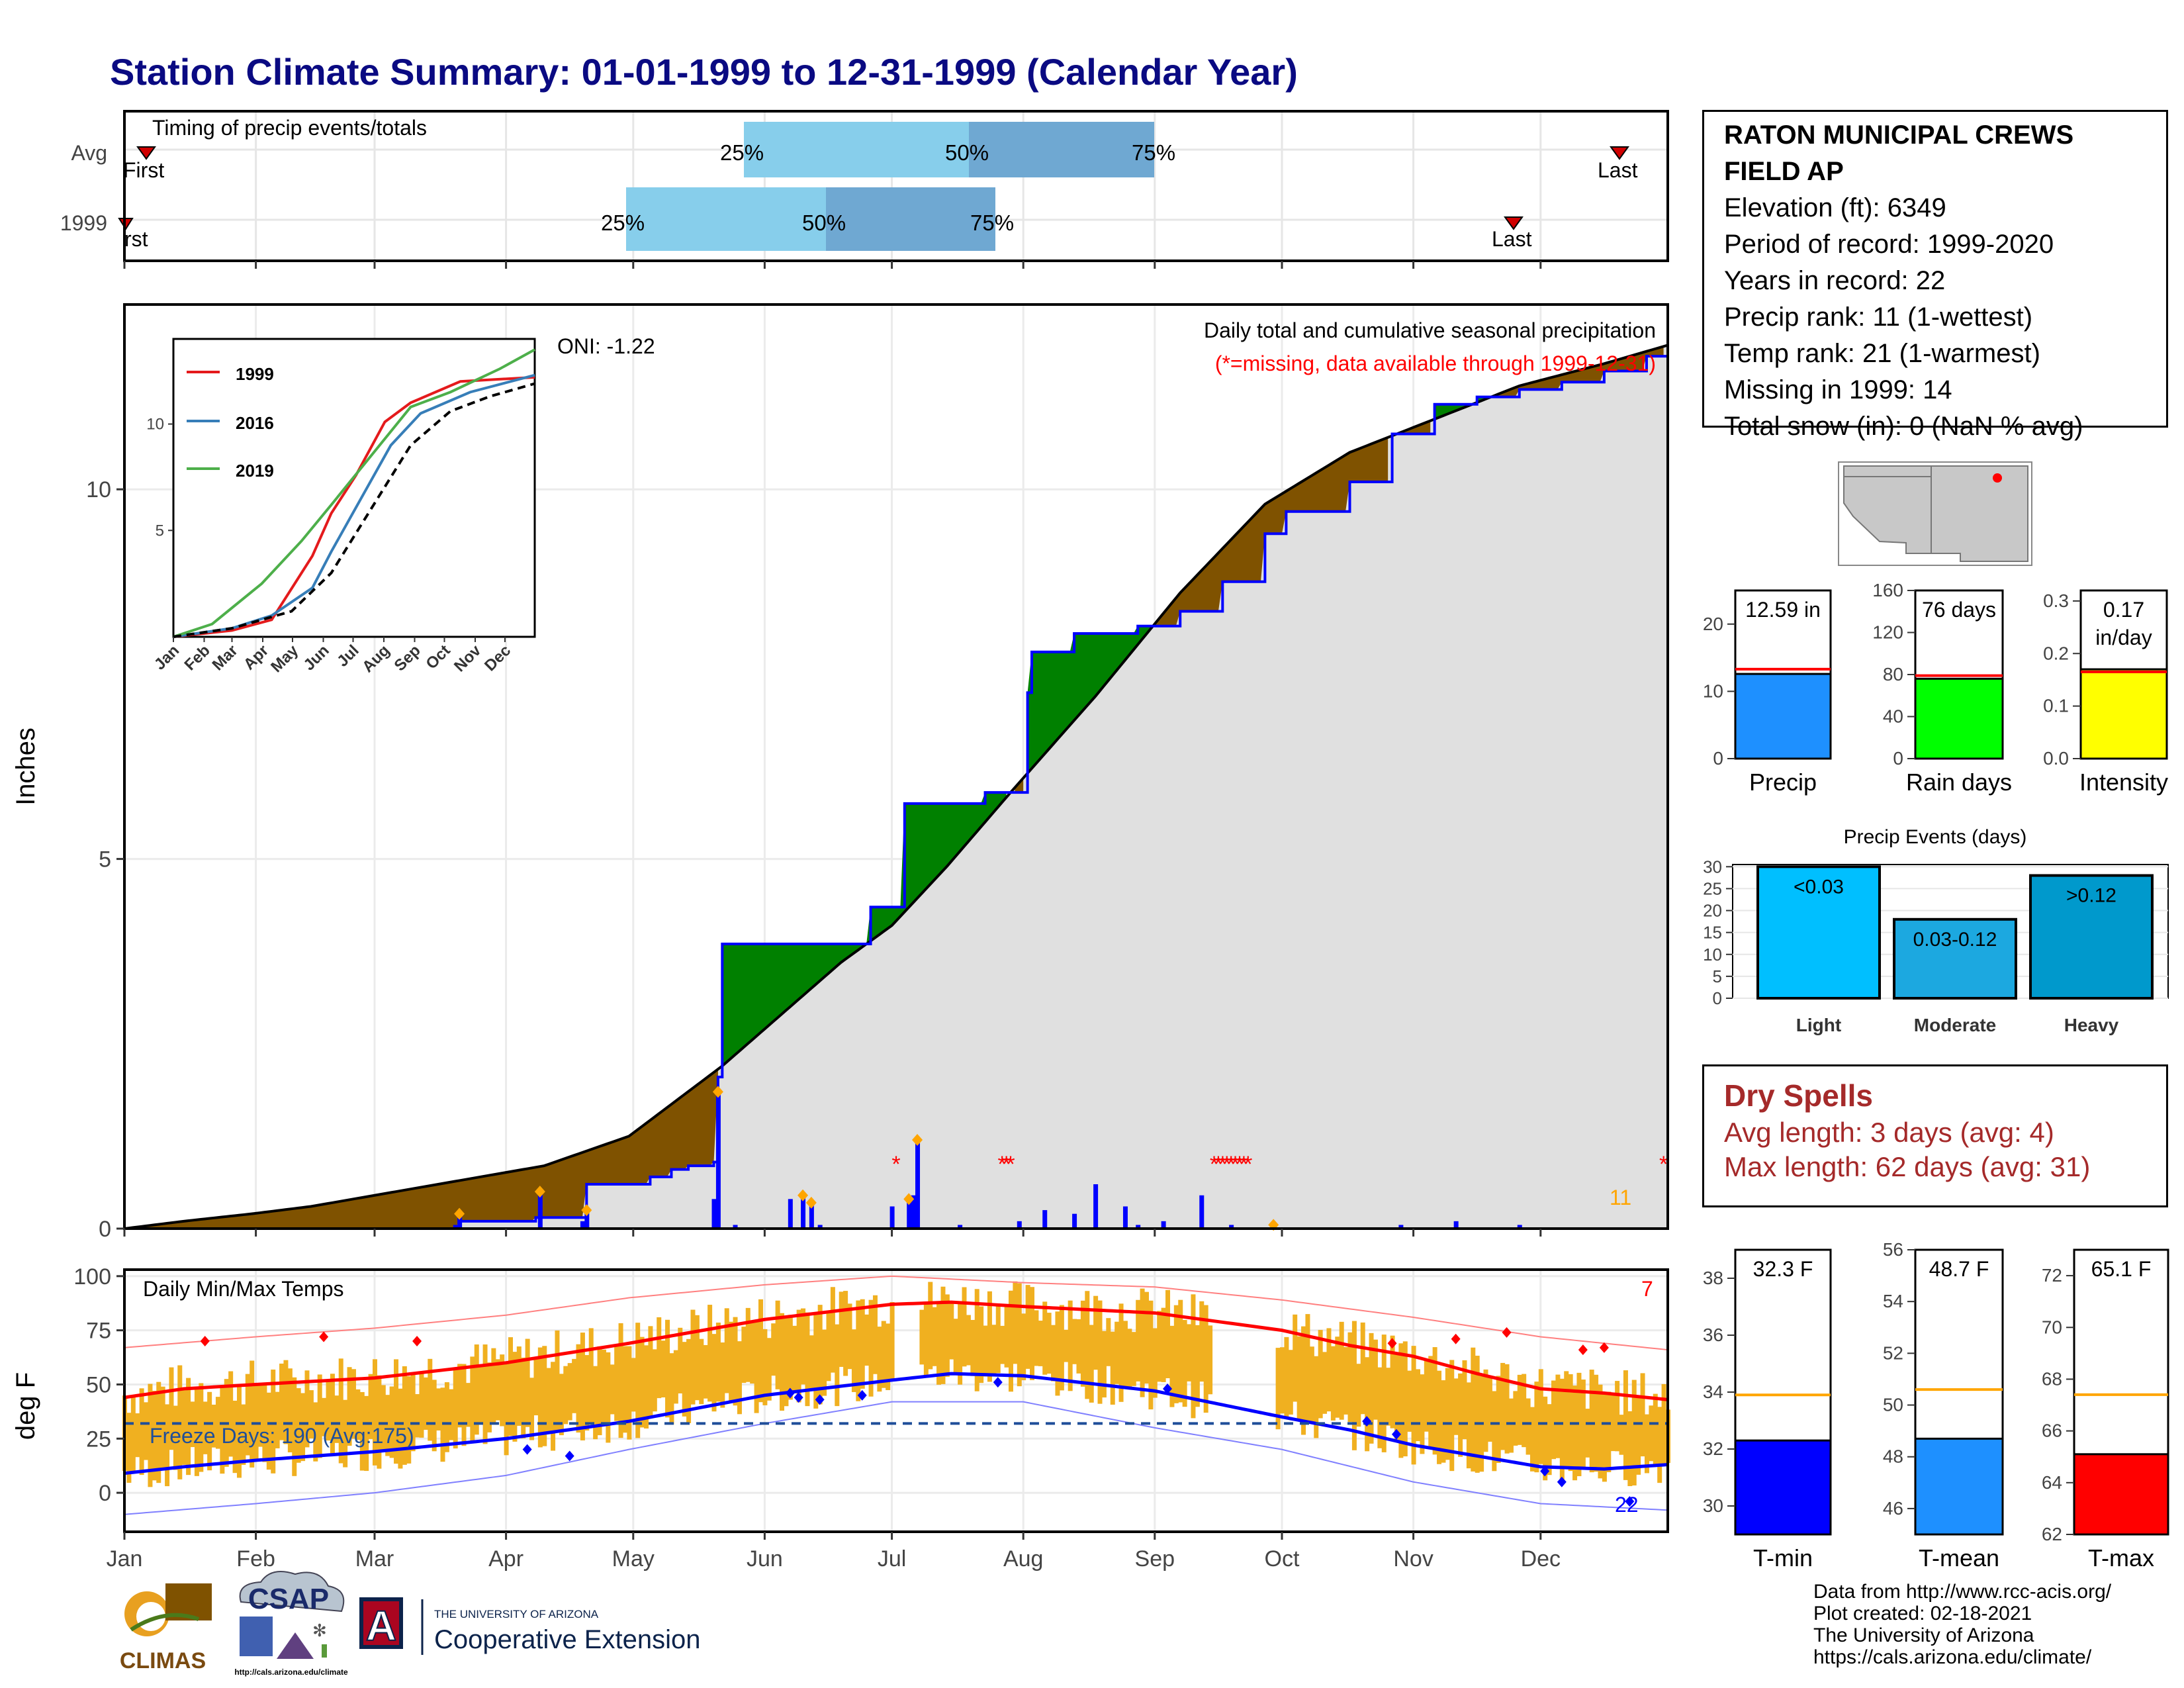 The width and height of the screenshot is (2184, 1688). What do you see at coordinates (98, 1331) in the screenshot?
I see `temp-y-tick: 75` at bounding box center [98, 1331].